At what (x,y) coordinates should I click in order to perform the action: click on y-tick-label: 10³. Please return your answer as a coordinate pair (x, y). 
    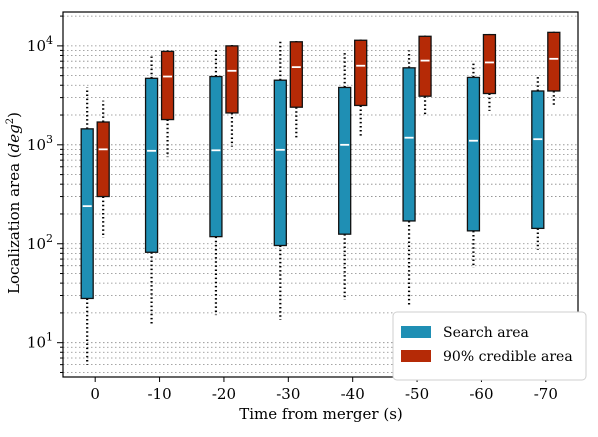
    Looking at the image, I should click on (40, 143).